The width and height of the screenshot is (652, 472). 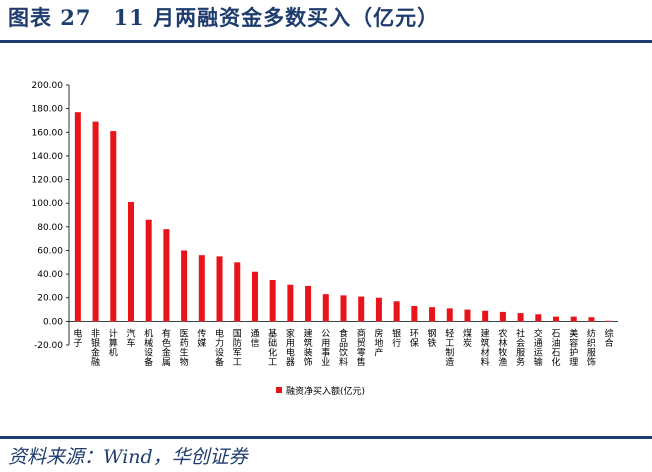 What do you see at coordinates (50, 251) in the screenshot?
I see `y-tick-label: 60.00` at bounding box center [50, 251].